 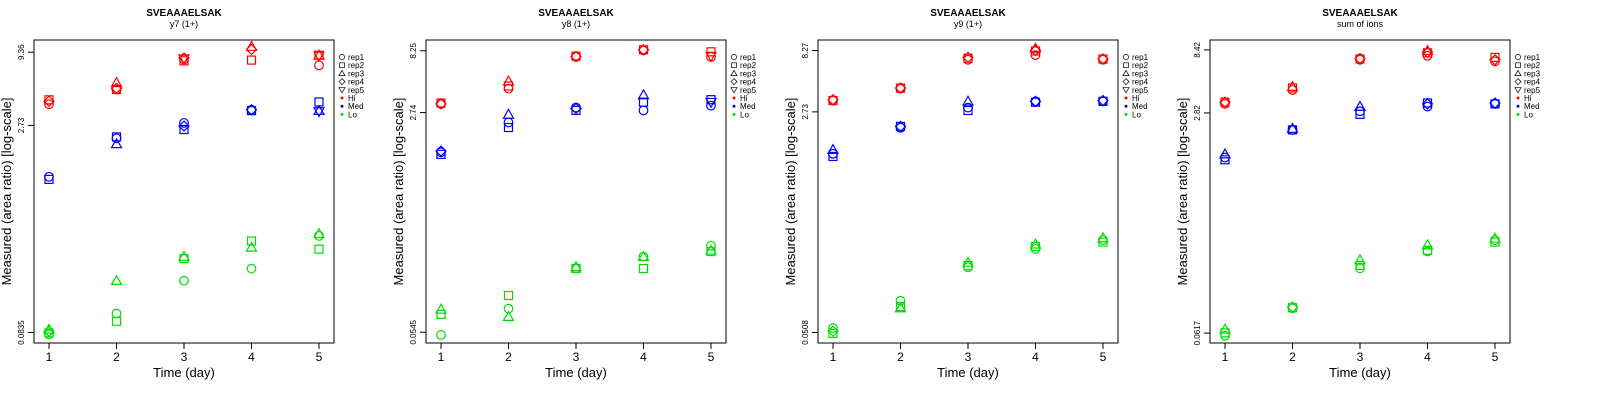 I want to click on legend-marker-rep3, so click(x=1518, y=73).